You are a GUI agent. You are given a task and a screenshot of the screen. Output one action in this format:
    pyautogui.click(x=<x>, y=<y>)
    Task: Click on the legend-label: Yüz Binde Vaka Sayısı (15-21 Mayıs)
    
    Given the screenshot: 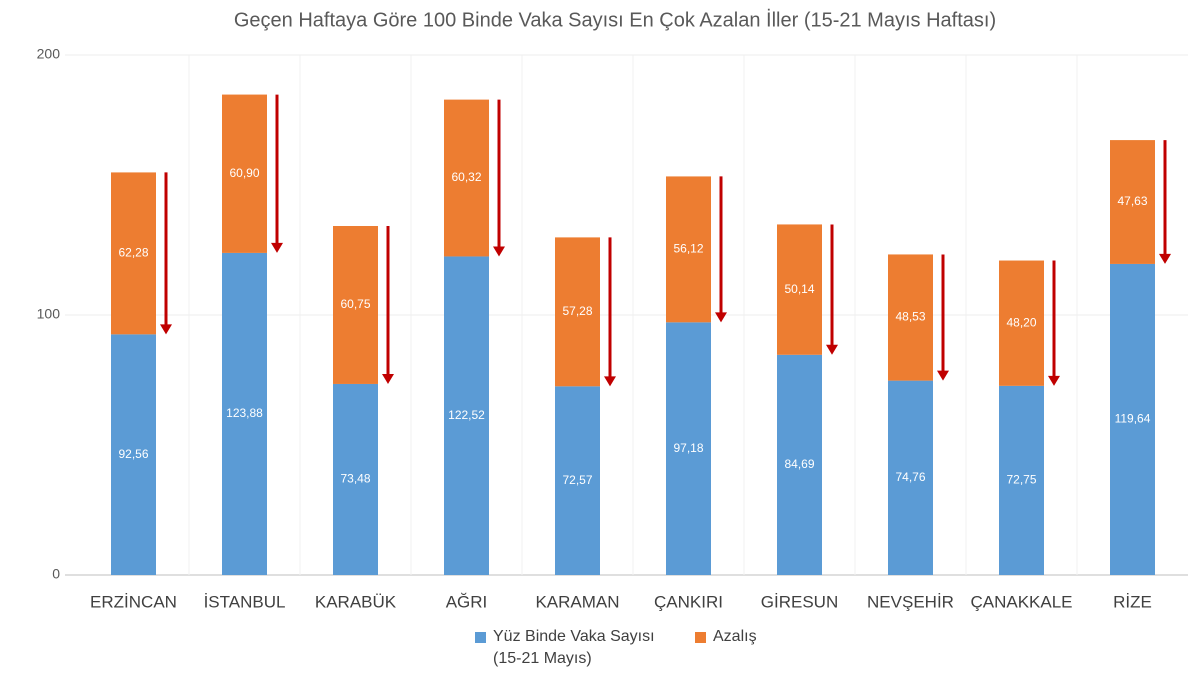 What is the action you would take?
    pyautogui.click(x=574, y=647)
    